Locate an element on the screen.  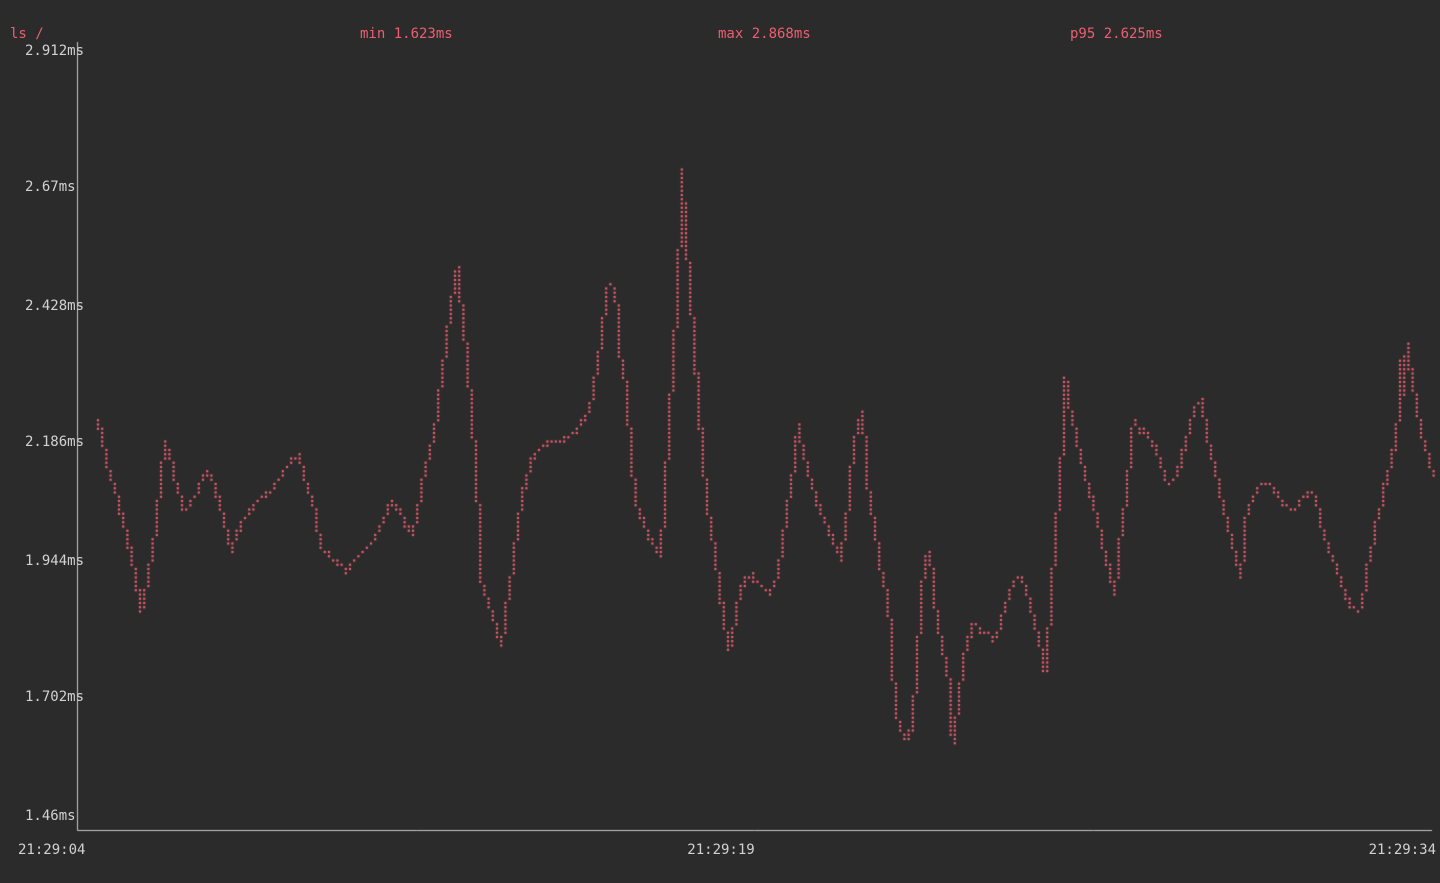
x-tick-label-middle: 21:29:19 is located at coordinates (721, 850).